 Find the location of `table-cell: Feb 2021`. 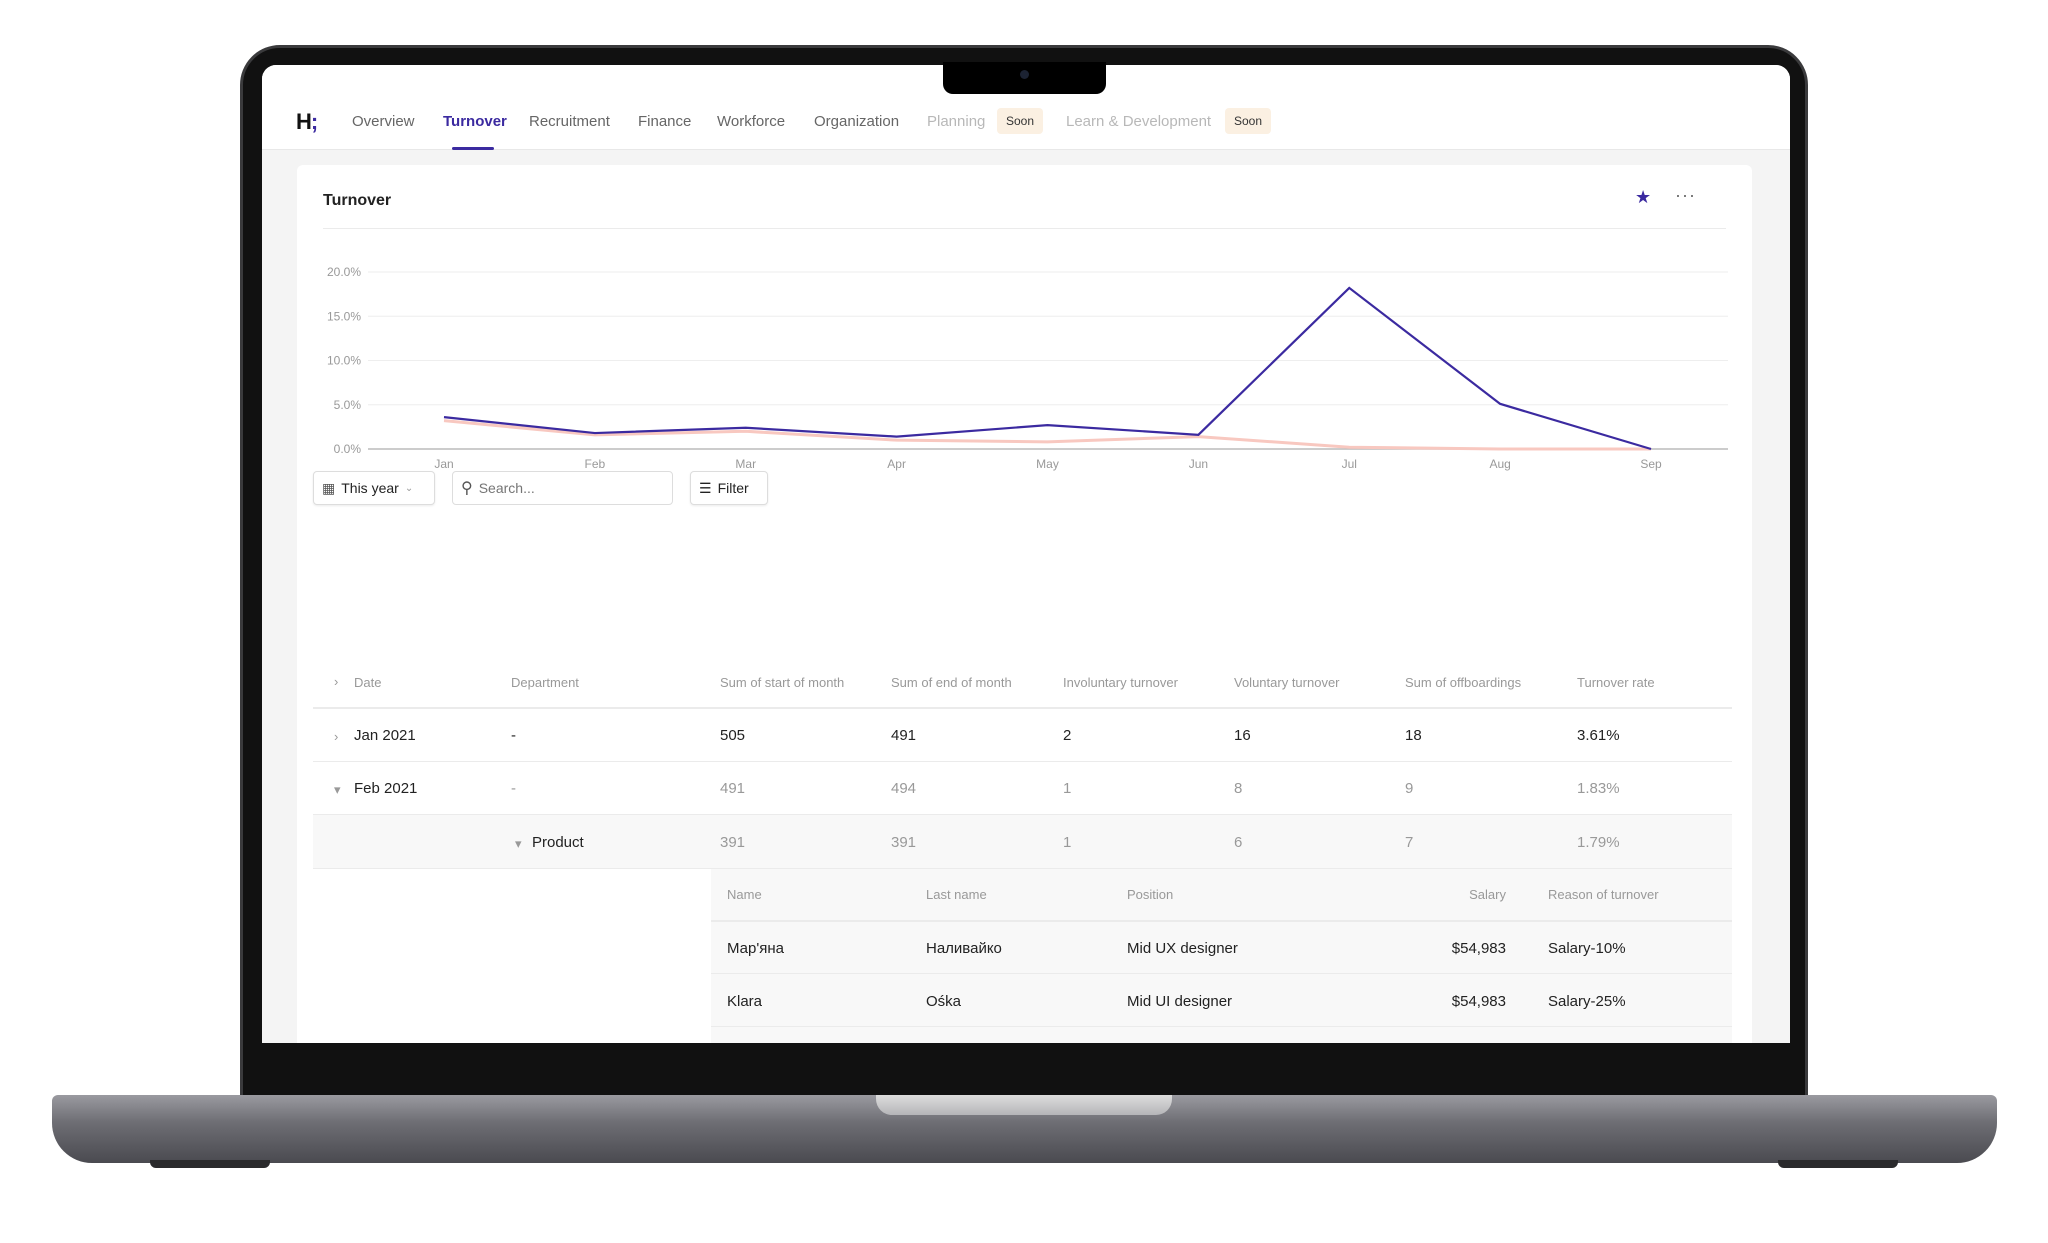

table-cell: Feb 2021 is located at coordinates (386, 788).